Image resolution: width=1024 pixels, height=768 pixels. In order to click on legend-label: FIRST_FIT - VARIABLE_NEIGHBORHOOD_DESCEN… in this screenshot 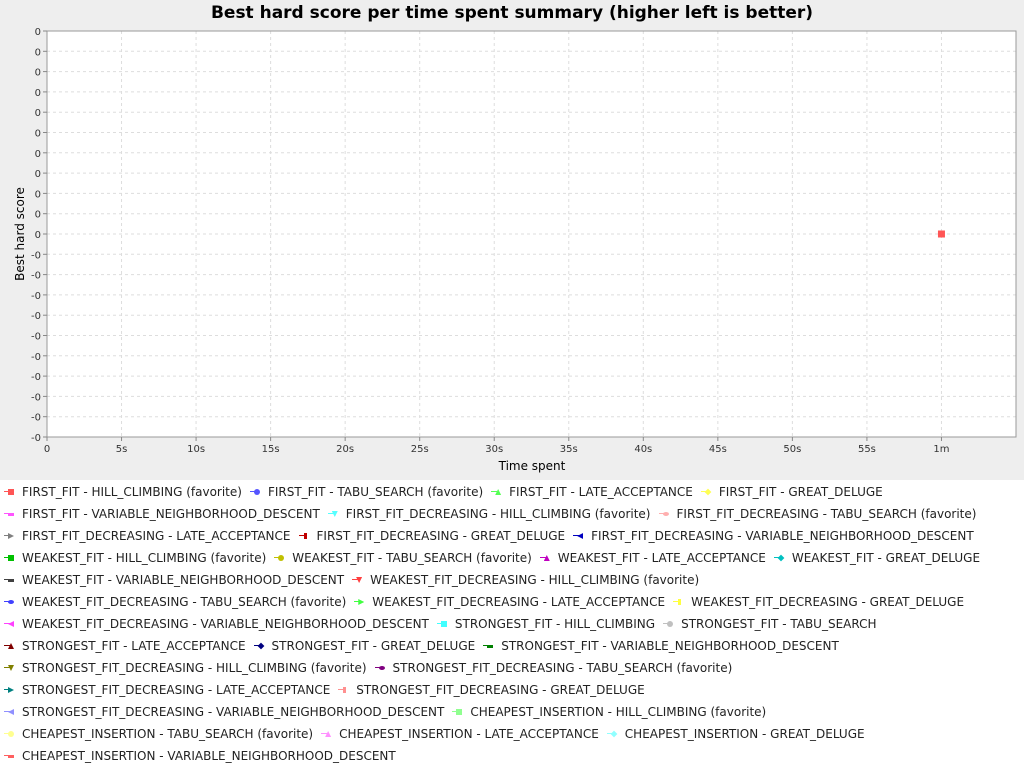, I will do `click(171, 514)`.